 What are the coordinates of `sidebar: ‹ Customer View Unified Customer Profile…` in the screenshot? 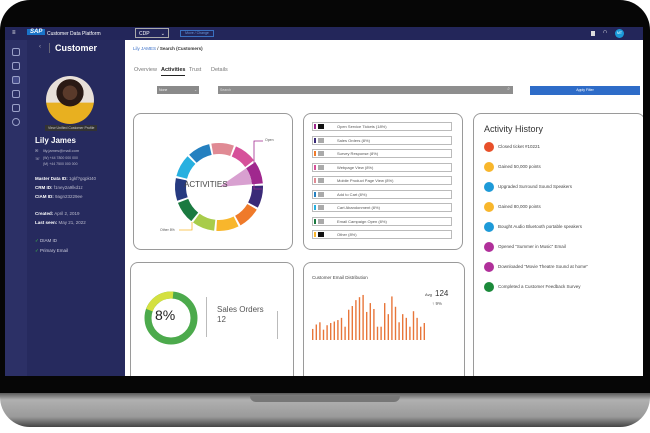 It's located at (65, 208).